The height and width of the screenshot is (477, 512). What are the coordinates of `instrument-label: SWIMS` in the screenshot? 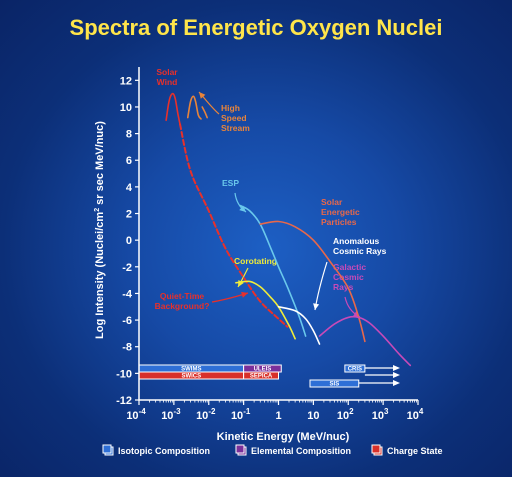 It's located at (191, 370).